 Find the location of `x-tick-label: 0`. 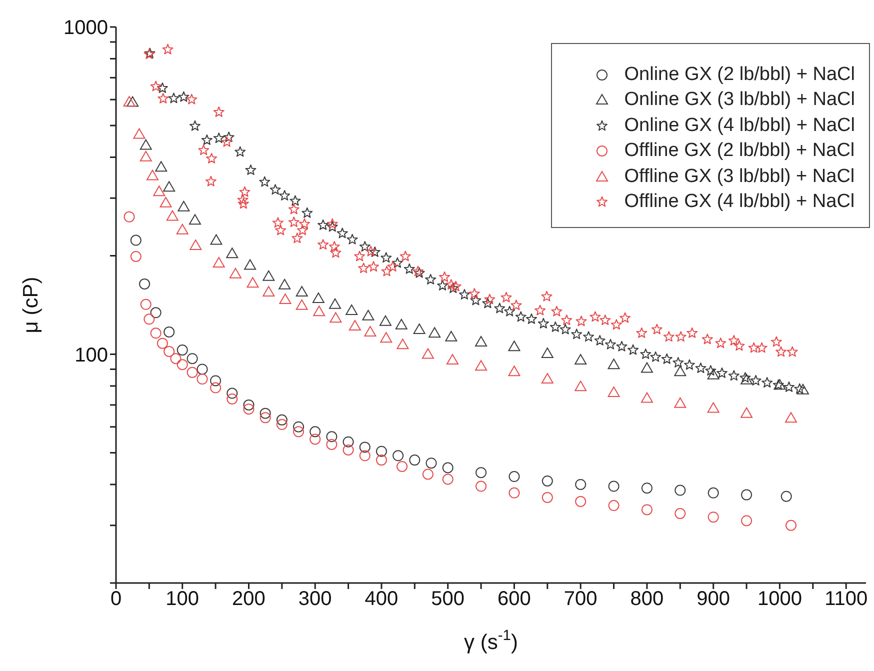

x-tick-label: 0 is located at coordinates (116, 599).